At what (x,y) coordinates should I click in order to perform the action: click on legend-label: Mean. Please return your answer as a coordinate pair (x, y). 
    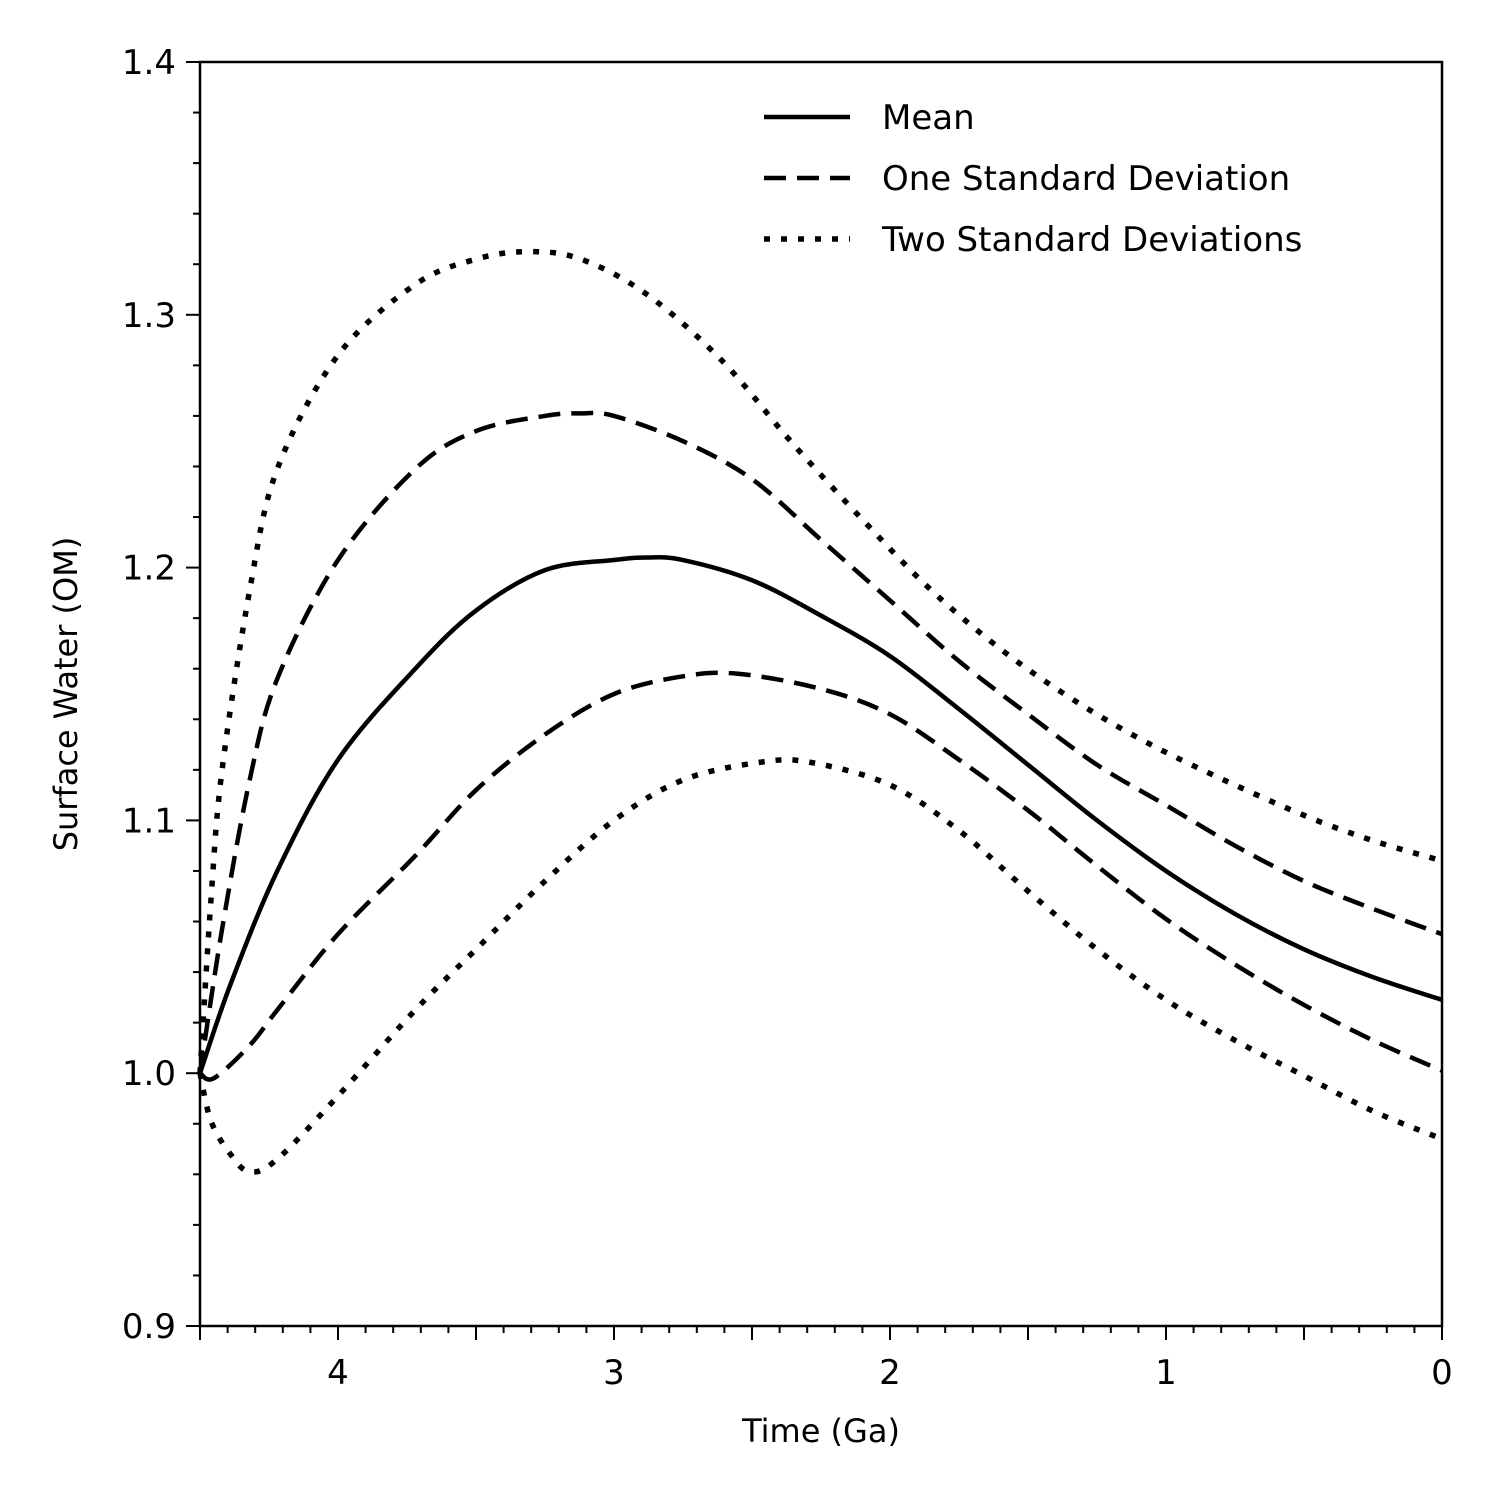
    Looking at the image, I should click on (928, 118).